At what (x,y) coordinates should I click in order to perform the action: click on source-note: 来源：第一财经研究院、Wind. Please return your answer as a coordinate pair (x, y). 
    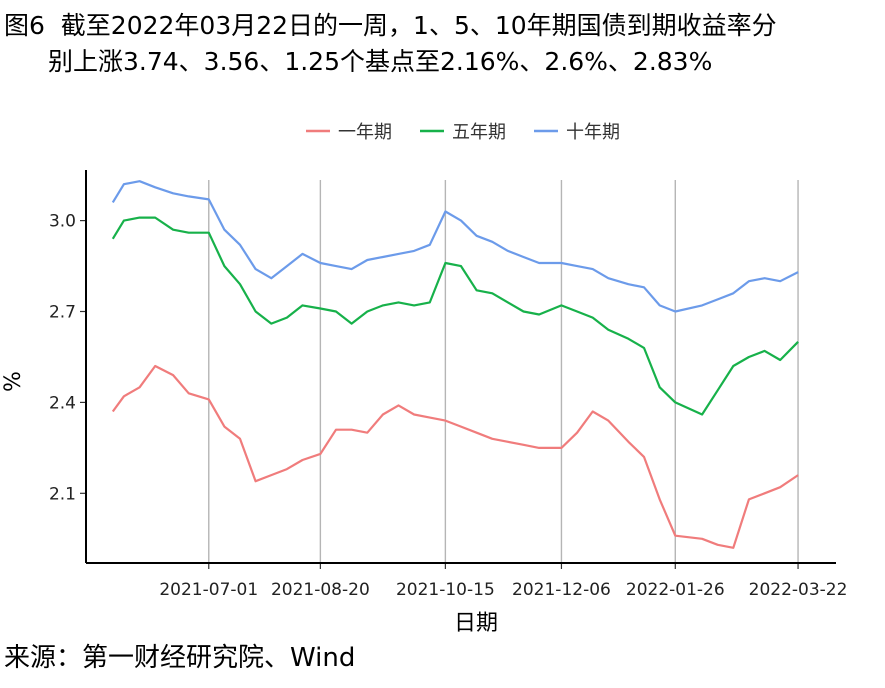
    Looking at the image, I should click on (180, 658).